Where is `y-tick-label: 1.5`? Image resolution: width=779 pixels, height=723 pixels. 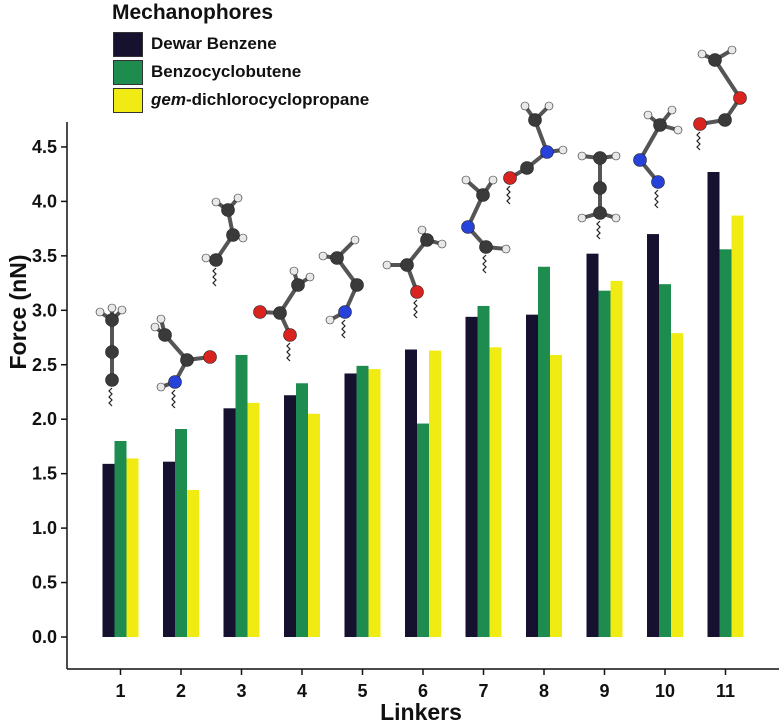 y-tick-label: 1.5 is located at coordinates (44, 474).